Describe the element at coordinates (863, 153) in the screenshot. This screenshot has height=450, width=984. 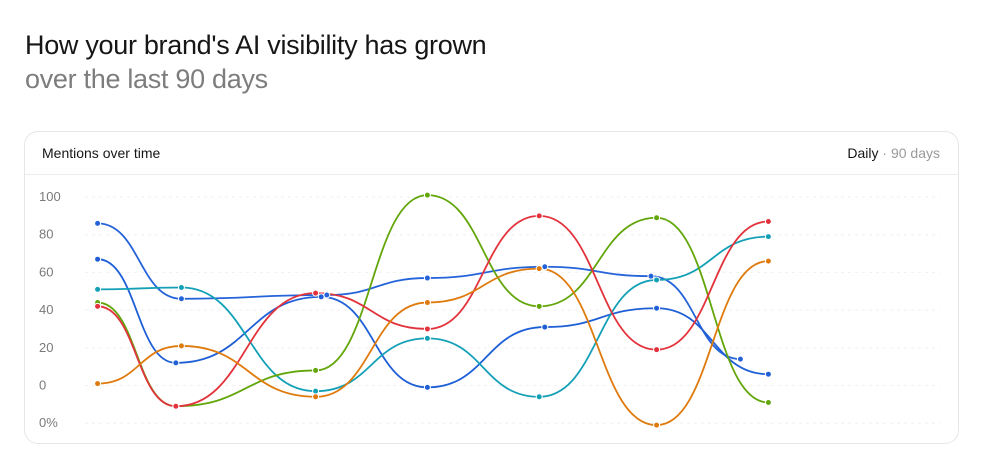
I see `range-granularity: Daily` at that location.